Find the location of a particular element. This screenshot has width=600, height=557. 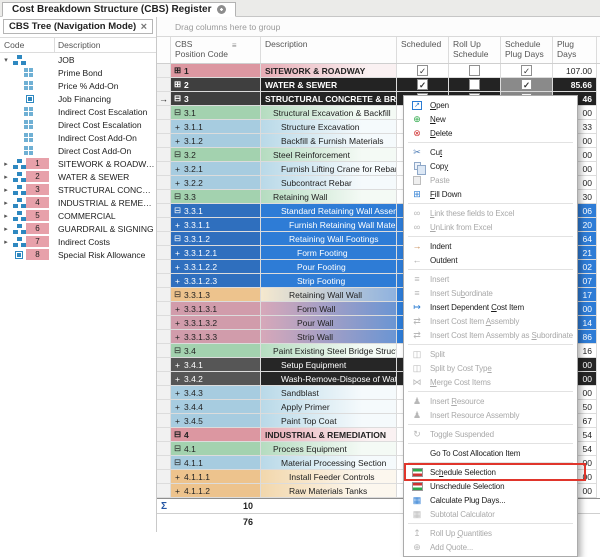

menu-item-copy: Copy is located at coordinates (490, 167).